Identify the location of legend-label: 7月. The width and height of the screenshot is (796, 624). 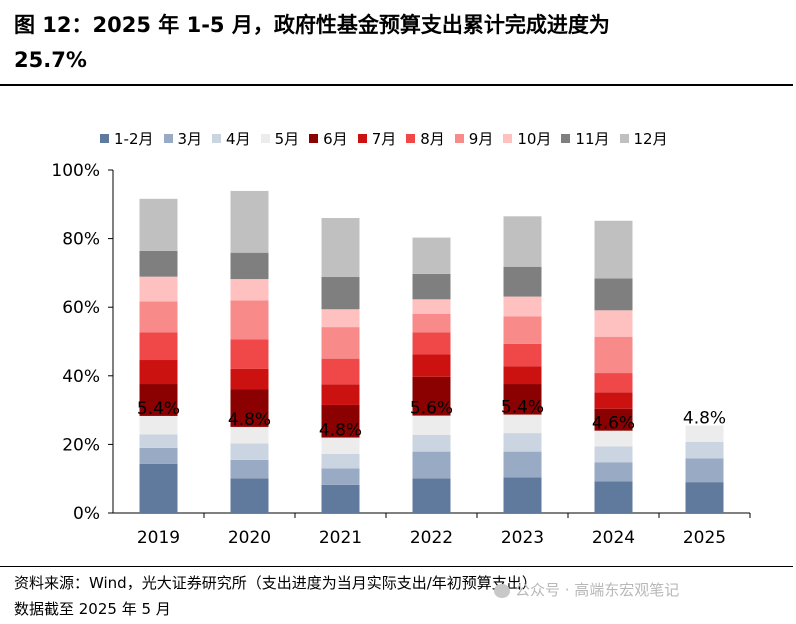
(384, 138).